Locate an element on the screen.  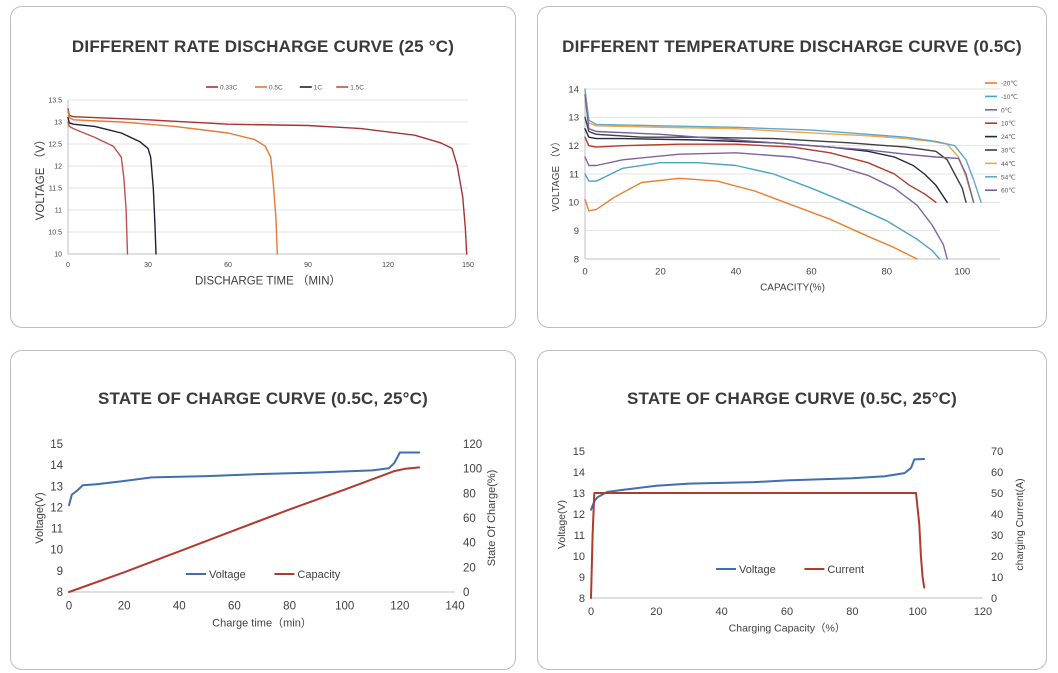
legend-label: 10℃ is located at coordinates (1008, 124).